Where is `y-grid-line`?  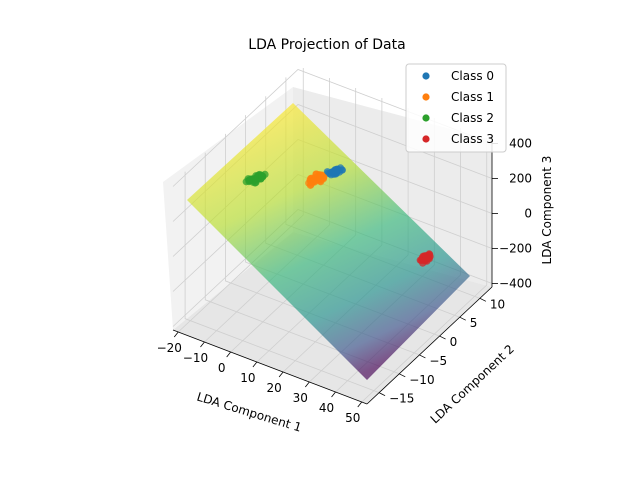 y-grid-line is located at coordinates (282, 282).